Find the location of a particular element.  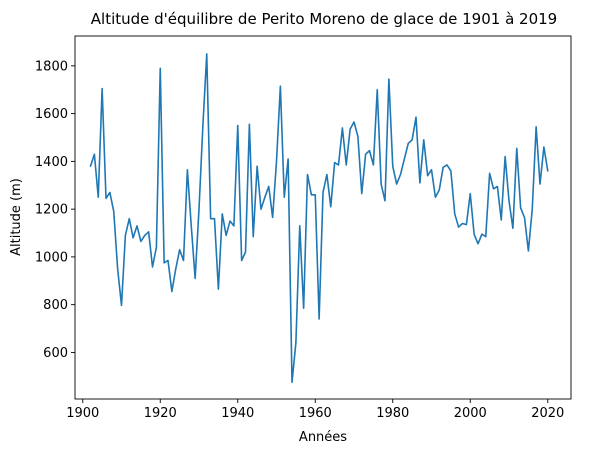

x-tick-label: 1920 is located at coordinates (160, 413).